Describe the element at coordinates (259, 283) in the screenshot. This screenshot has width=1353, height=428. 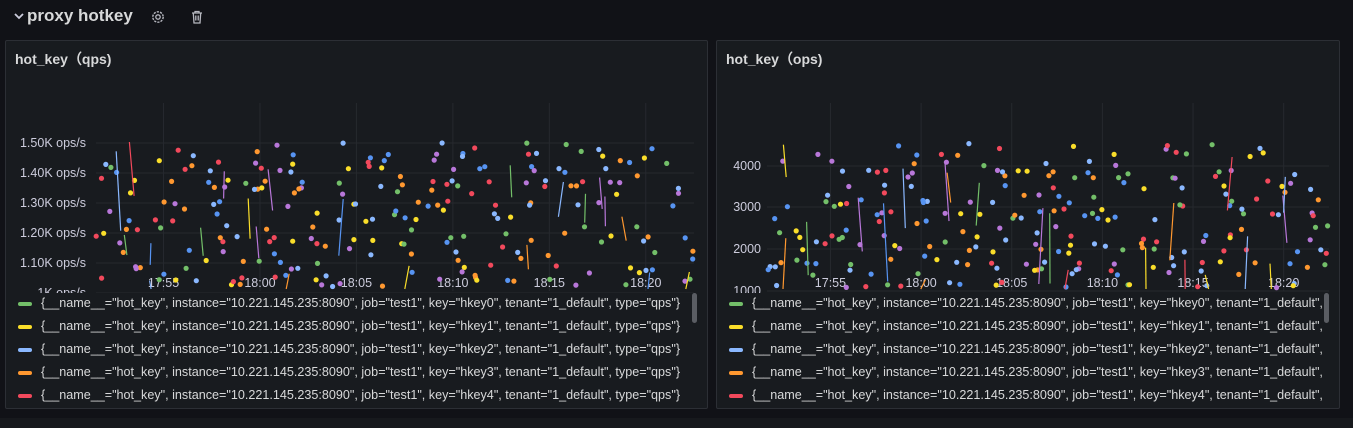
I see `x-tick-label: 18:00` at that location.